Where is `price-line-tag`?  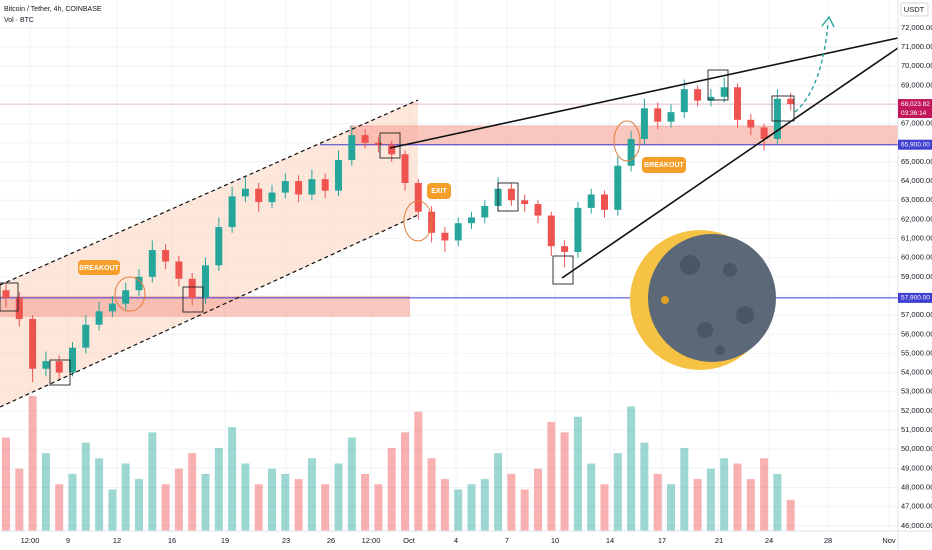 price-line-tag is located at coordinates (915, 144).